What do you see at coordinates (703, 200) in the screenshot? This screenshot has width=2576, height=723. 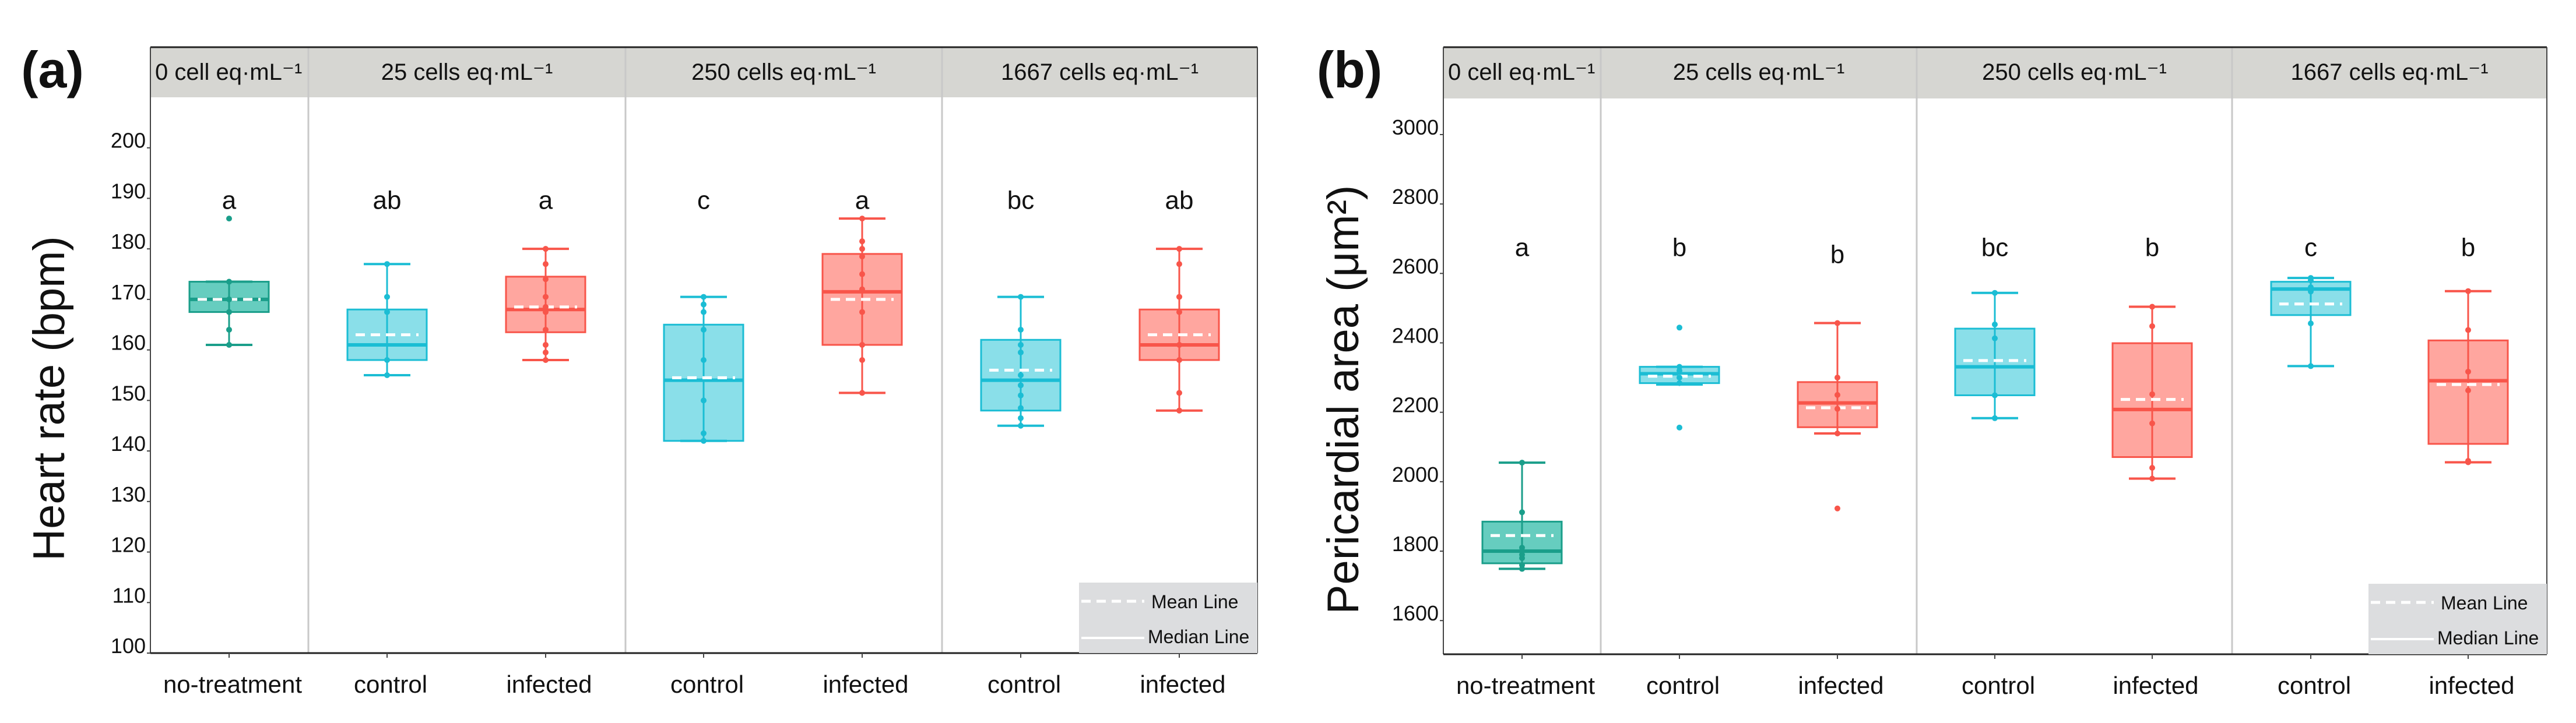 I see `significance-letter: c` at bounding box center [703, 200].